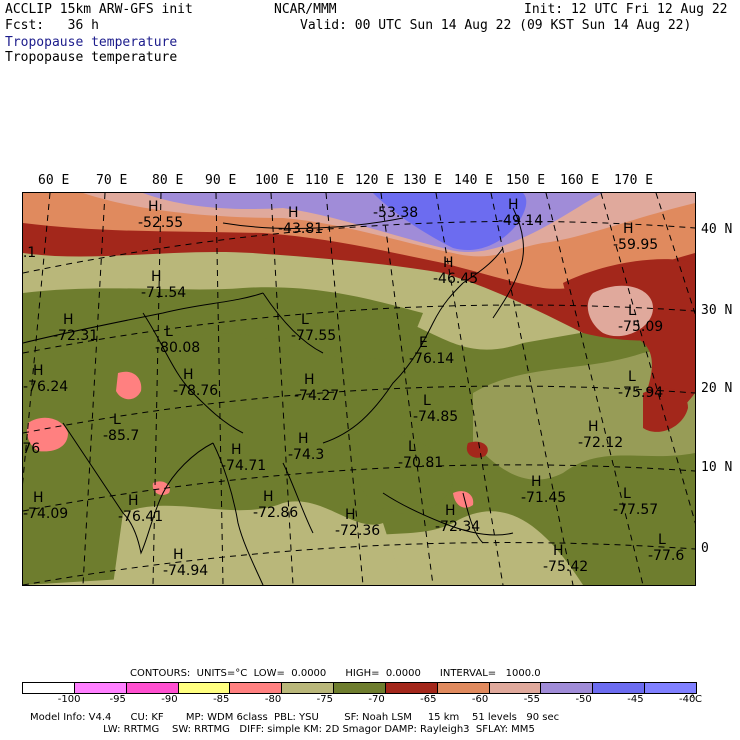 The image size is (740, 740). What do you see at coordinates (565, 567) in the screenshot?
I see `temperature-value-label: -75.42` at bounding box center [565, 567].